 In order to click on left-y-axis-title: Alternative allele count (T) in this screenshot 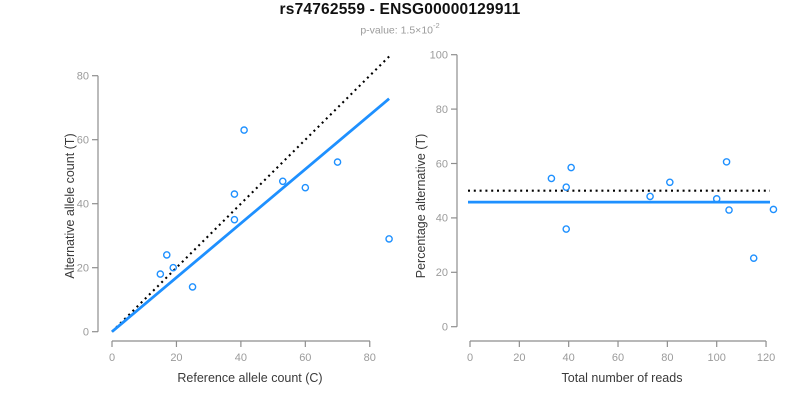, I will do `click(70, 206)`.